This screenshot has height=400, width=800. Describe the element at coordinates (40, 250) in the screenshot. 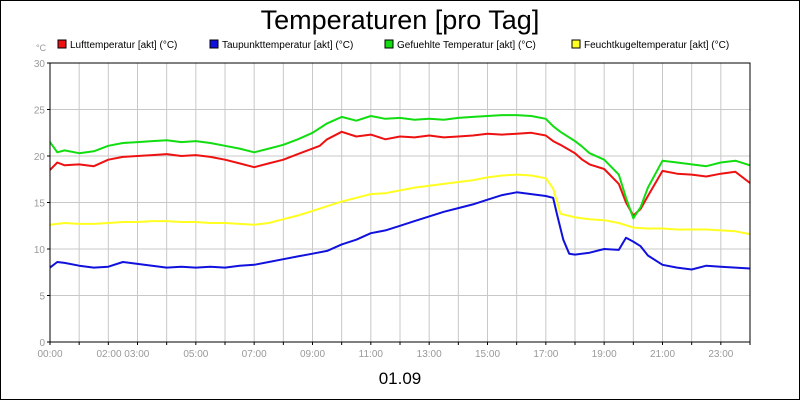

I see `y-tick-label: 10` at that location.